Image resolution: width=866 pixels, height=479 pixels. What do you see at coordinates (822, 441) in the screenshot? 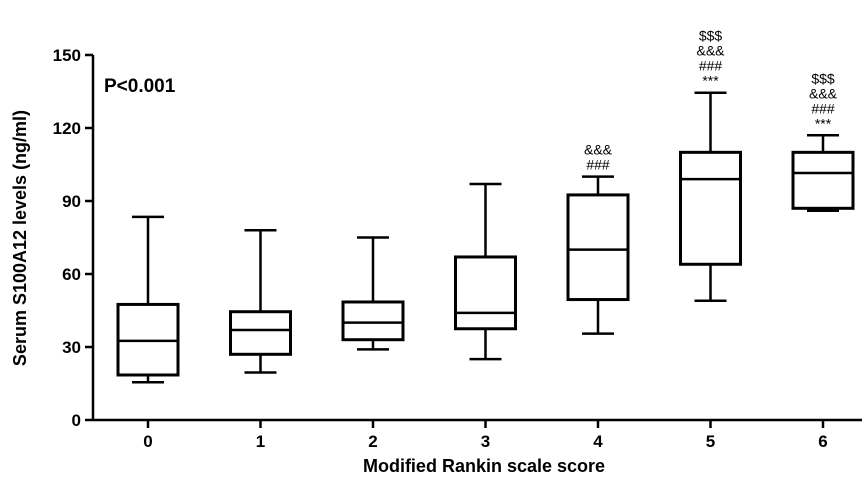
I see `x-tick-label: 6` at bounding box center [822, 441].